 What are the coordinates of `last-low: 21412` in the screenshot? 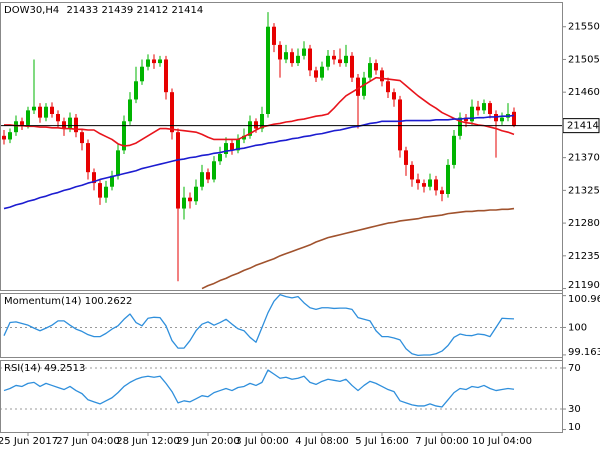 It's located at (152, 10).